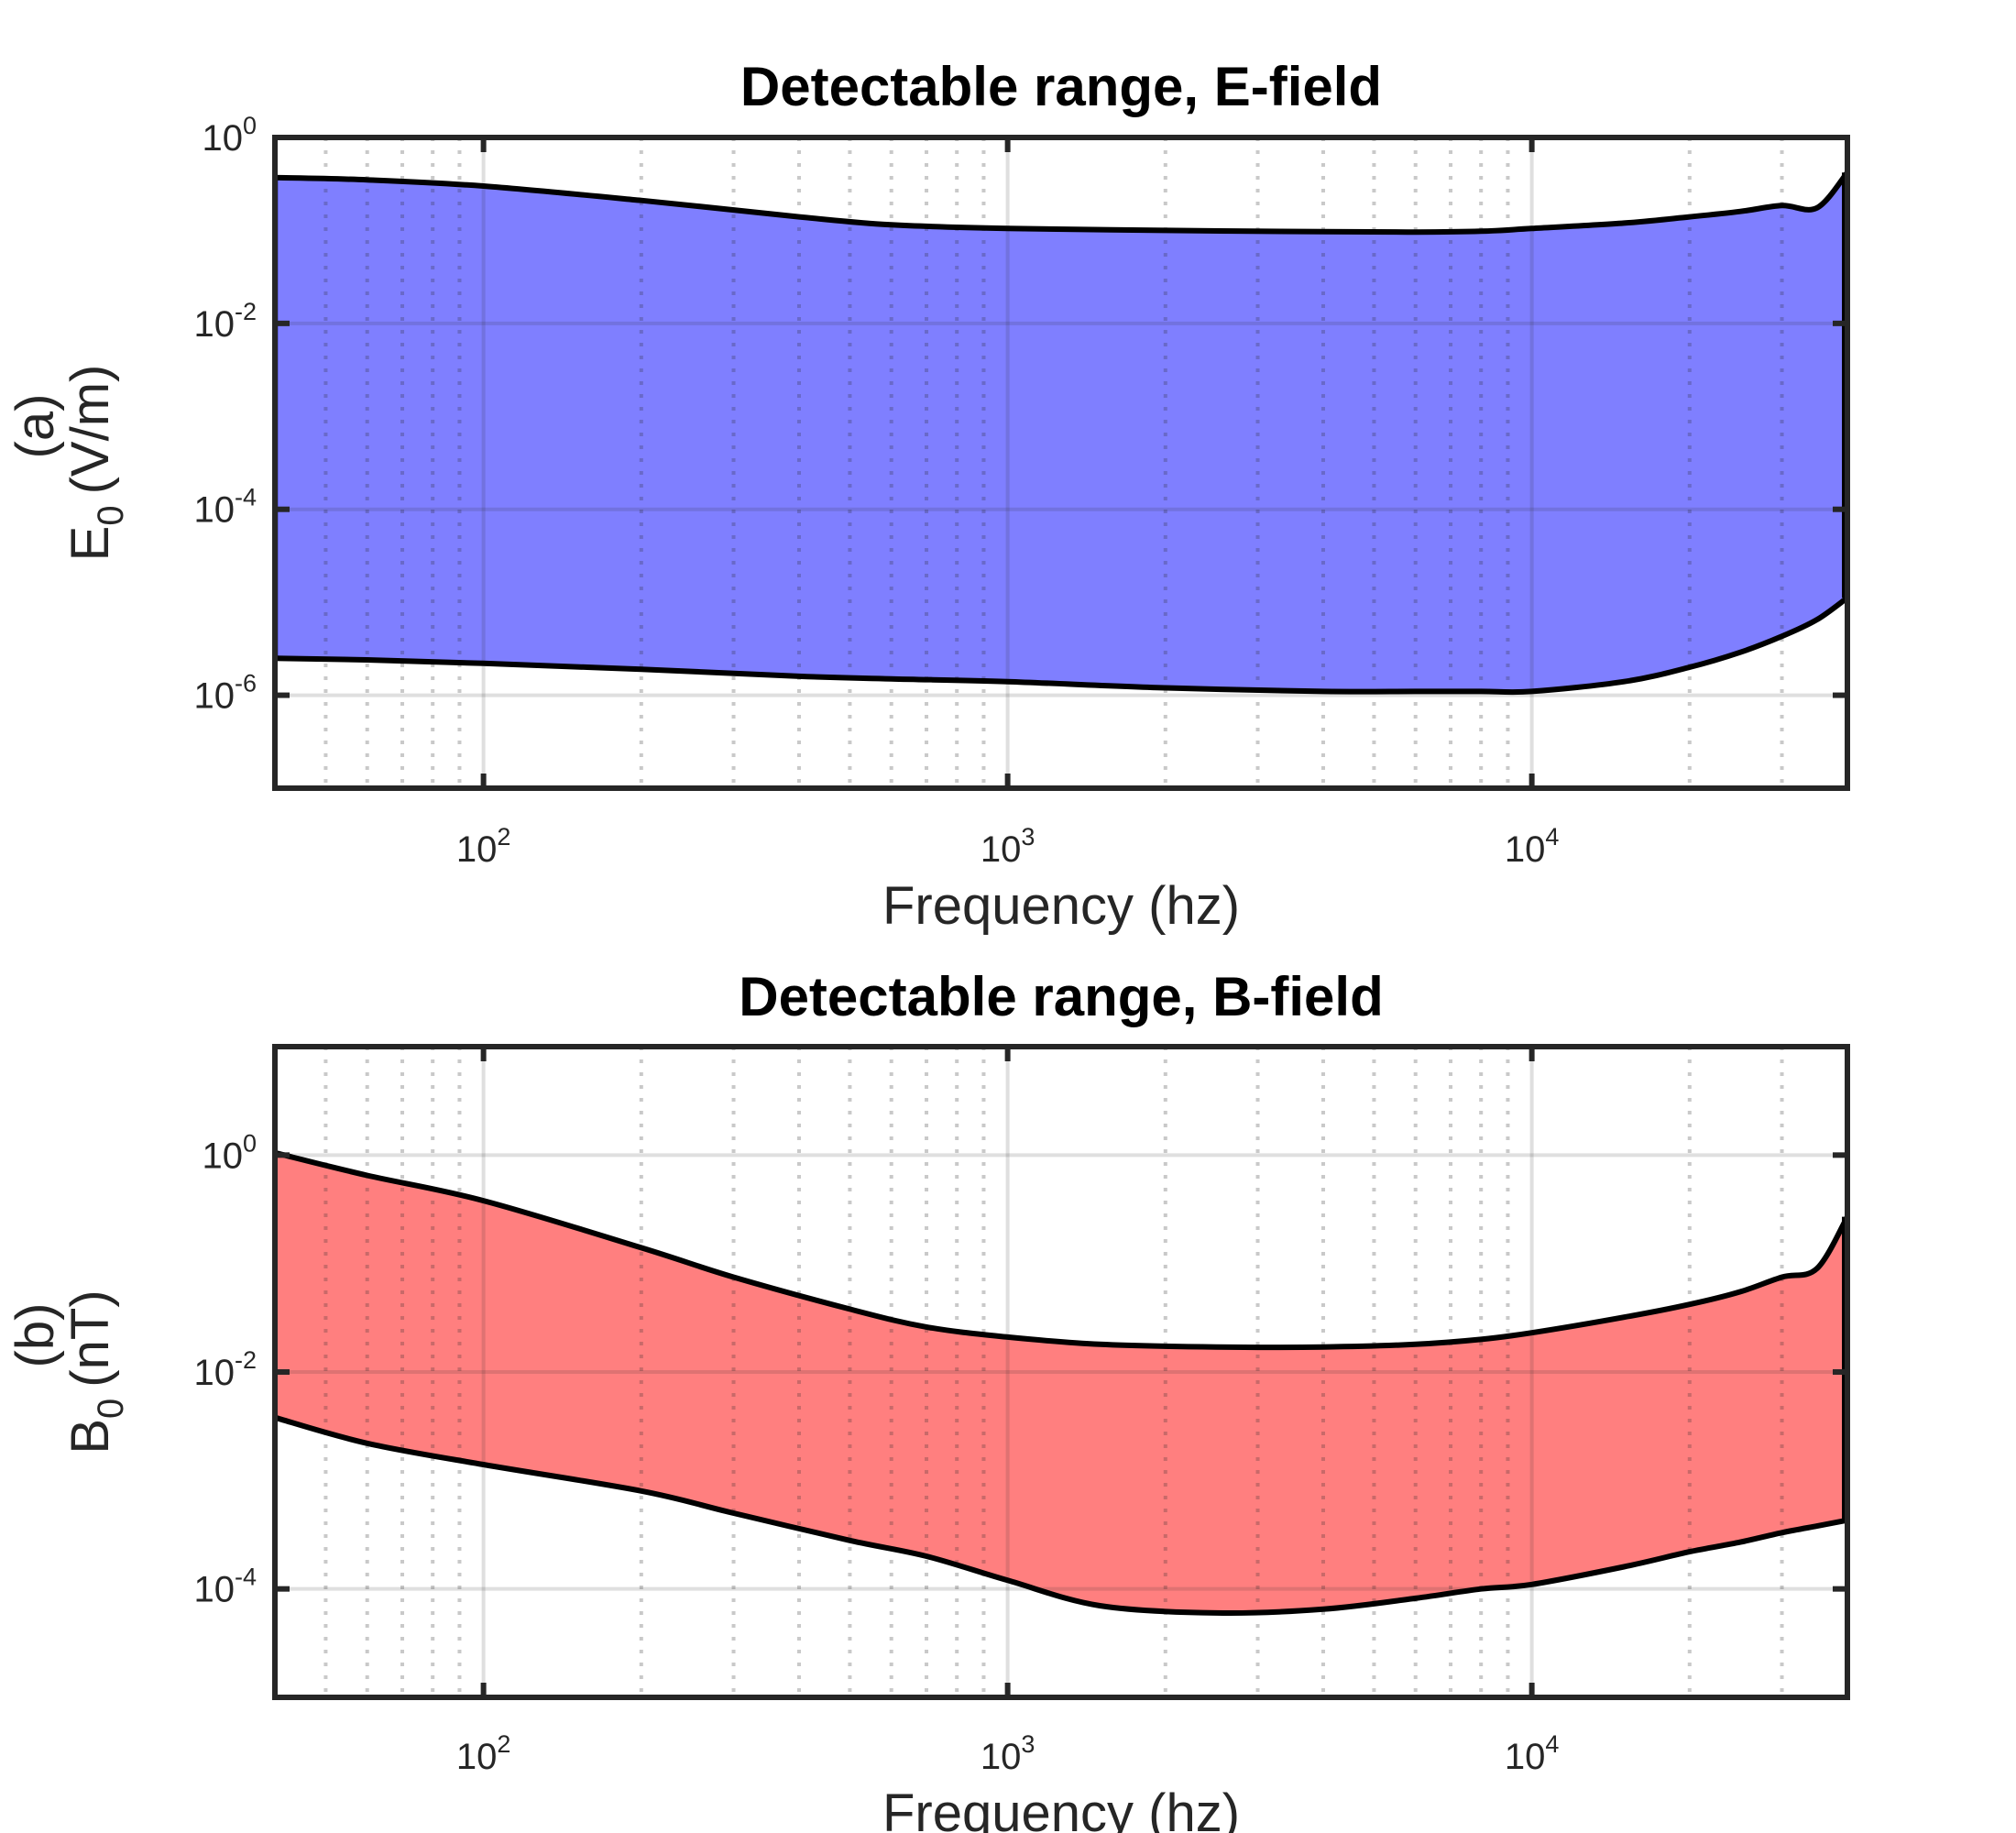 This screenshot has height=1833, width=2016. What do you see at coordinates (1061, 996) in the screenshot?
I see `chart-title: Detectable range, B-field` at bounding box center [1061, 996].